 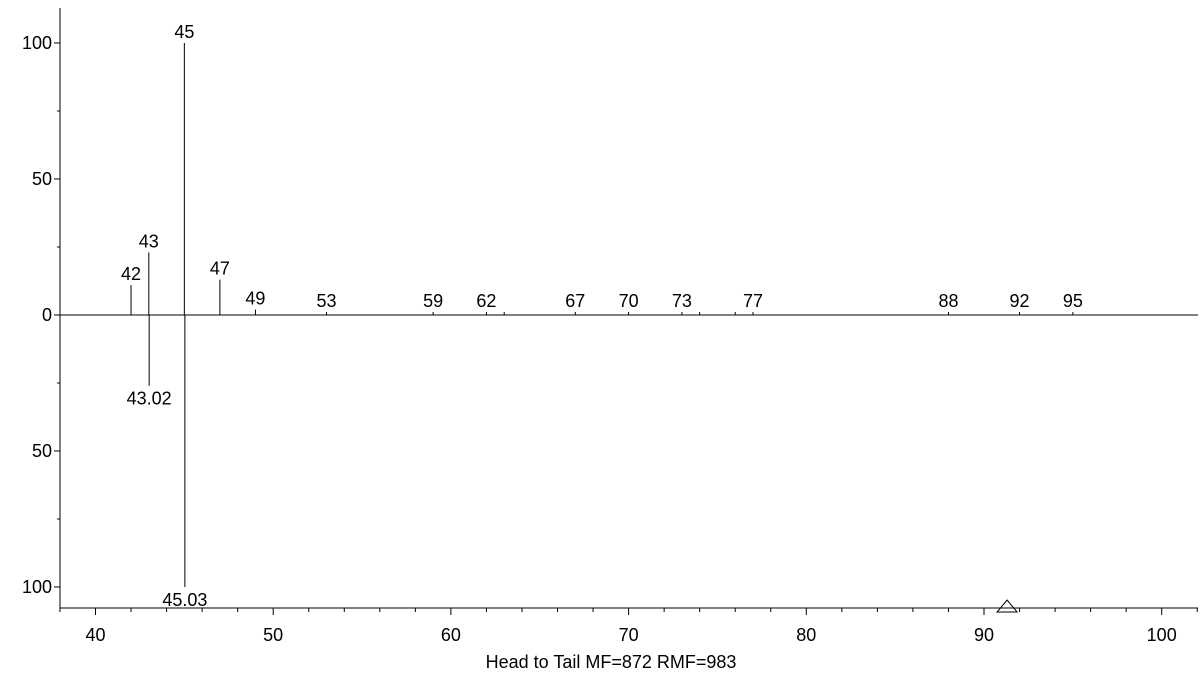 I want to click on peak-label: 45.03, so click(x=184, y=600).